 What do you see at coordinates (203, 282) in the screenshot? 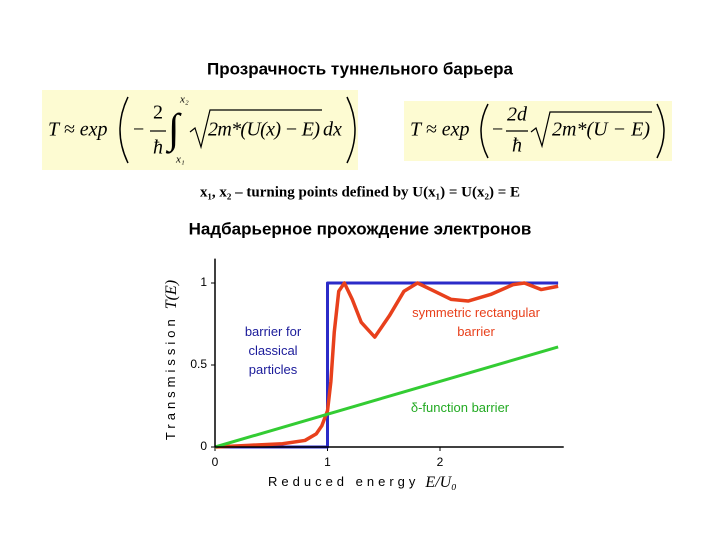
I see `y-tick-label: 1` at bounding box center [203, 282].